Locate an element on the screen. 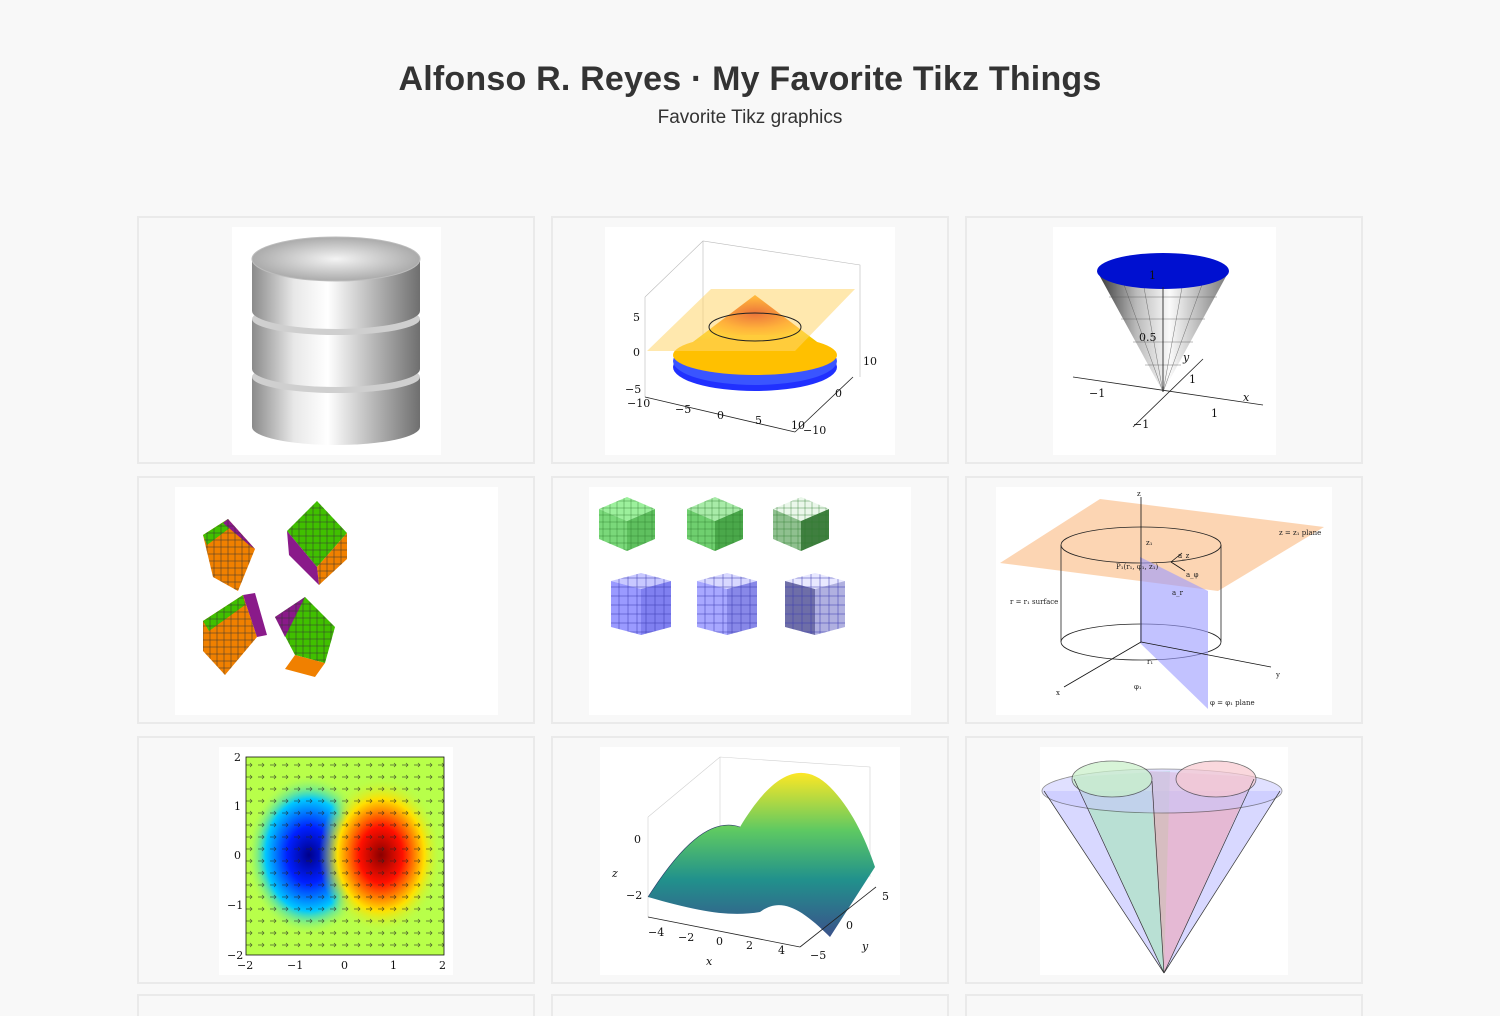  label-az: a_z is located at coordinates (1184, 556).